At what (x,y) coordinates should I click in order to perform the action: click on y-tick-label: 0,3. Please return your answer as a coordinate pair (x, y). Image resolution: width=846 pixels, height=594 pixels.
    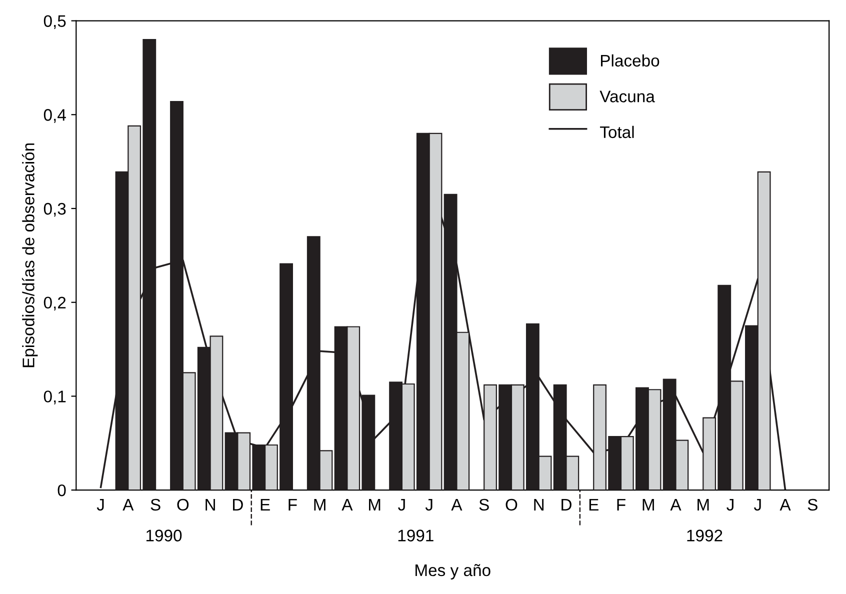
    Looking at the image, I should click on (55, 209).